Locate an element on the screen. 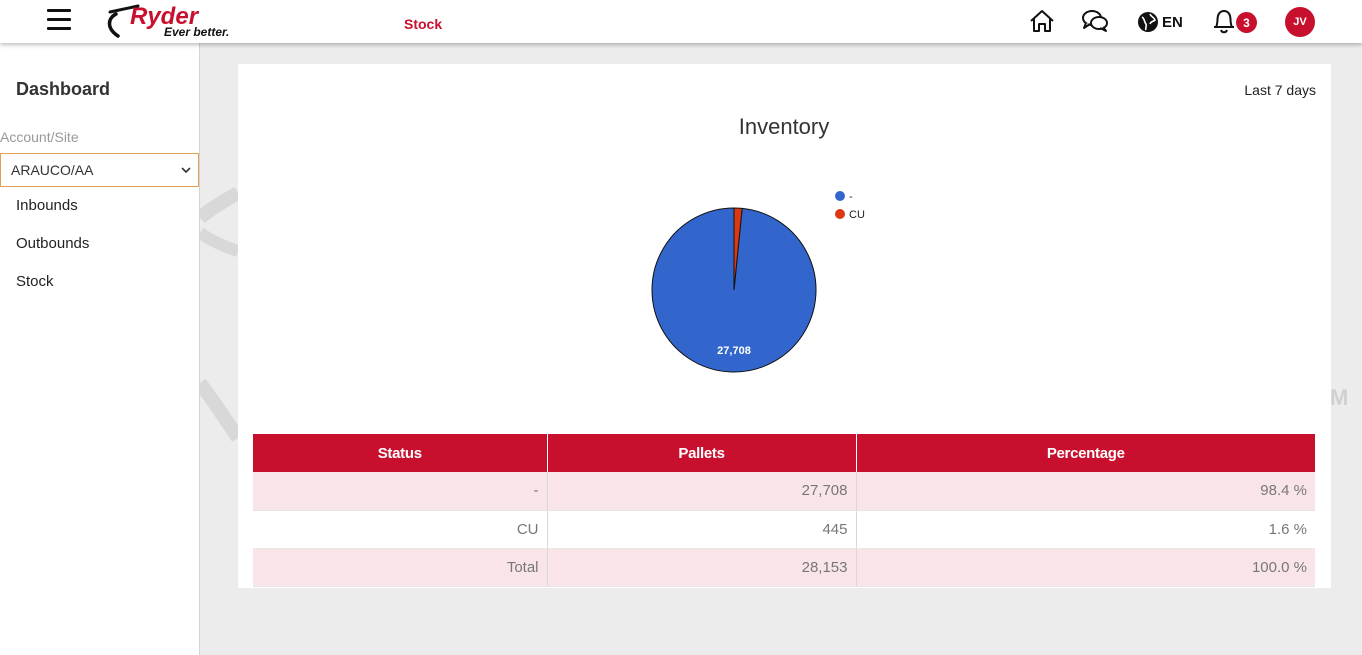 The image size is (1362, 655). table-header-row: Status Pallets Percentage is located at coordinates (784, 453).